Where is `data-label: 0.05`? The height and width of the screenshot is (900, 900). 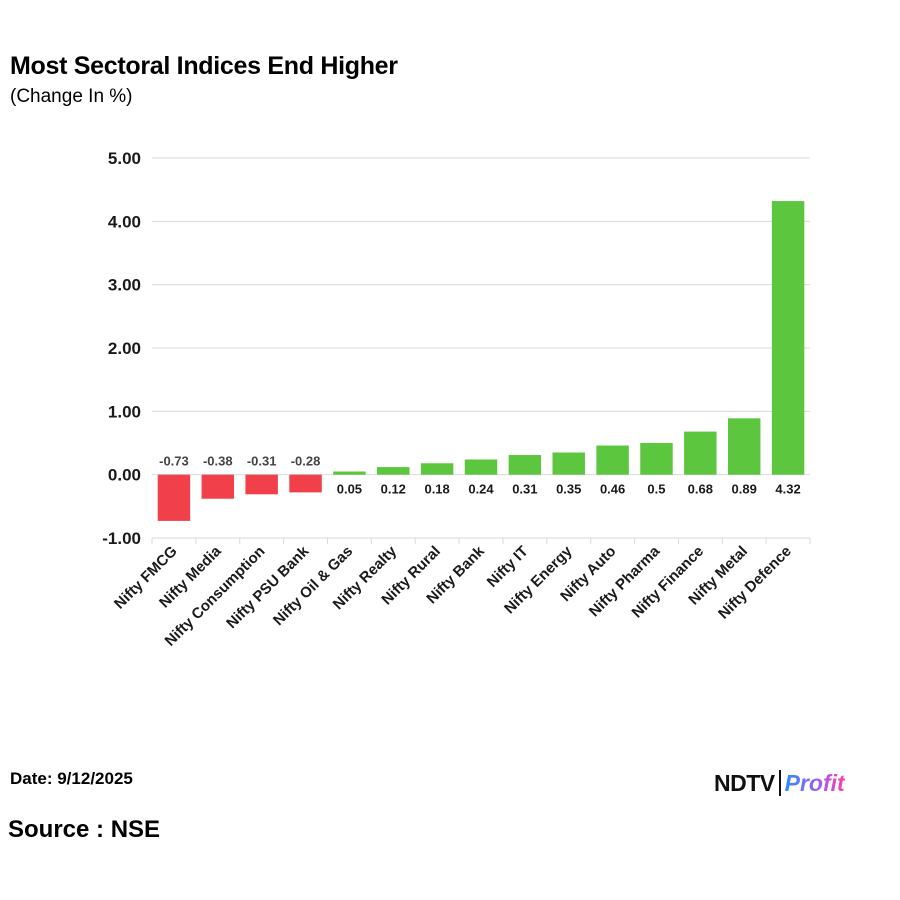 data-label: 0.05 is located at coordinates (349, 489).